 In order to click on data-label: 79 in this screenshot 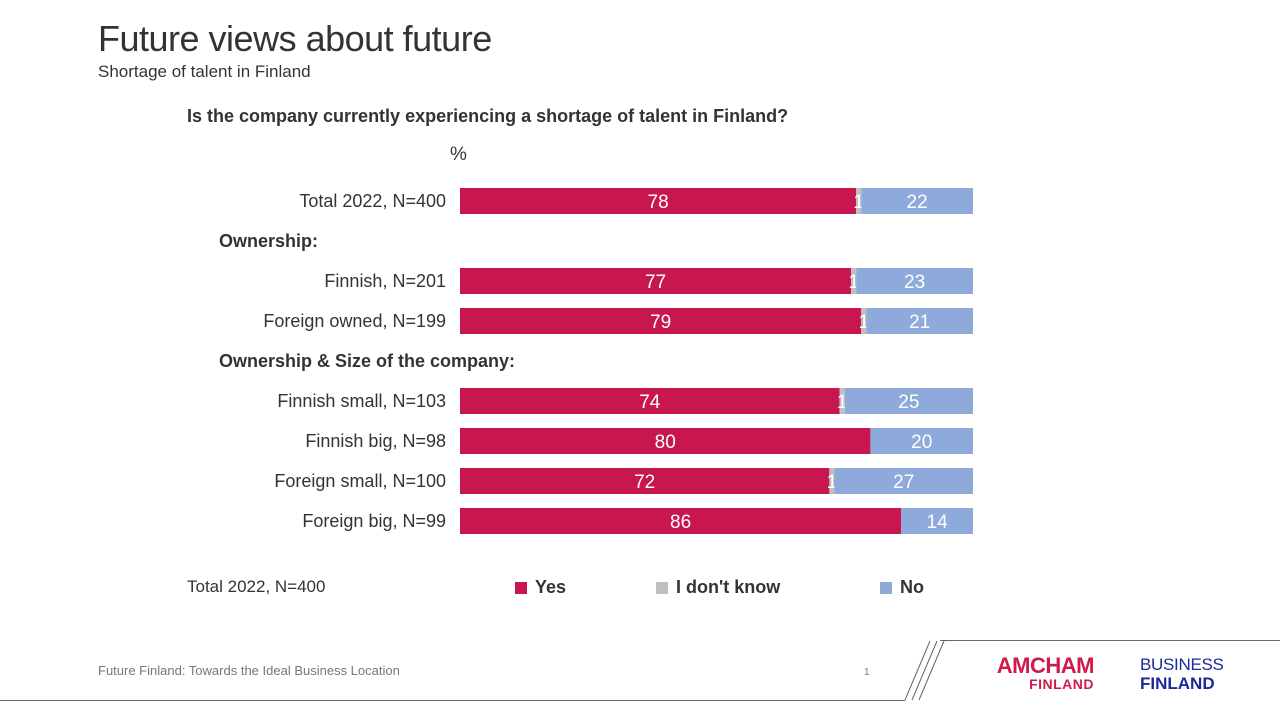, I will do `click(660, 322)`.